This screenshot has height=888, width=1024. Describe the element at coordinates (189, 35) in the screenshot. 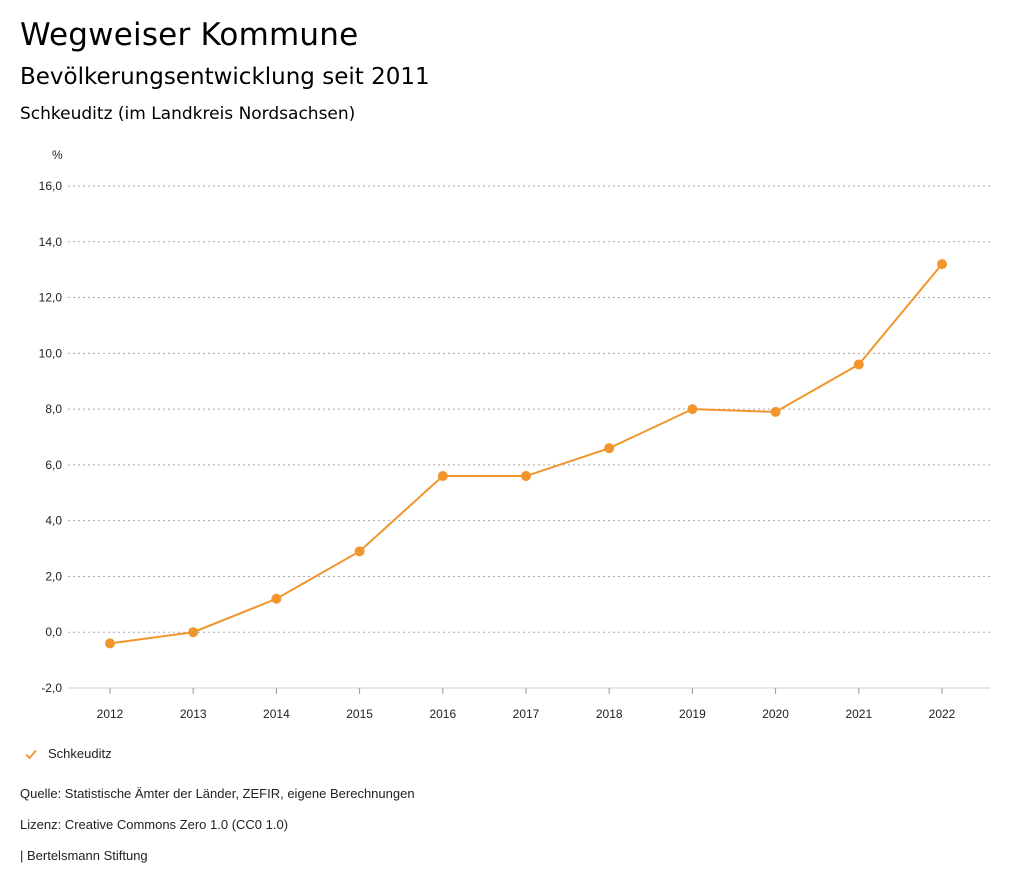

I see `page-title: Wegweiser Kommune` at that location.